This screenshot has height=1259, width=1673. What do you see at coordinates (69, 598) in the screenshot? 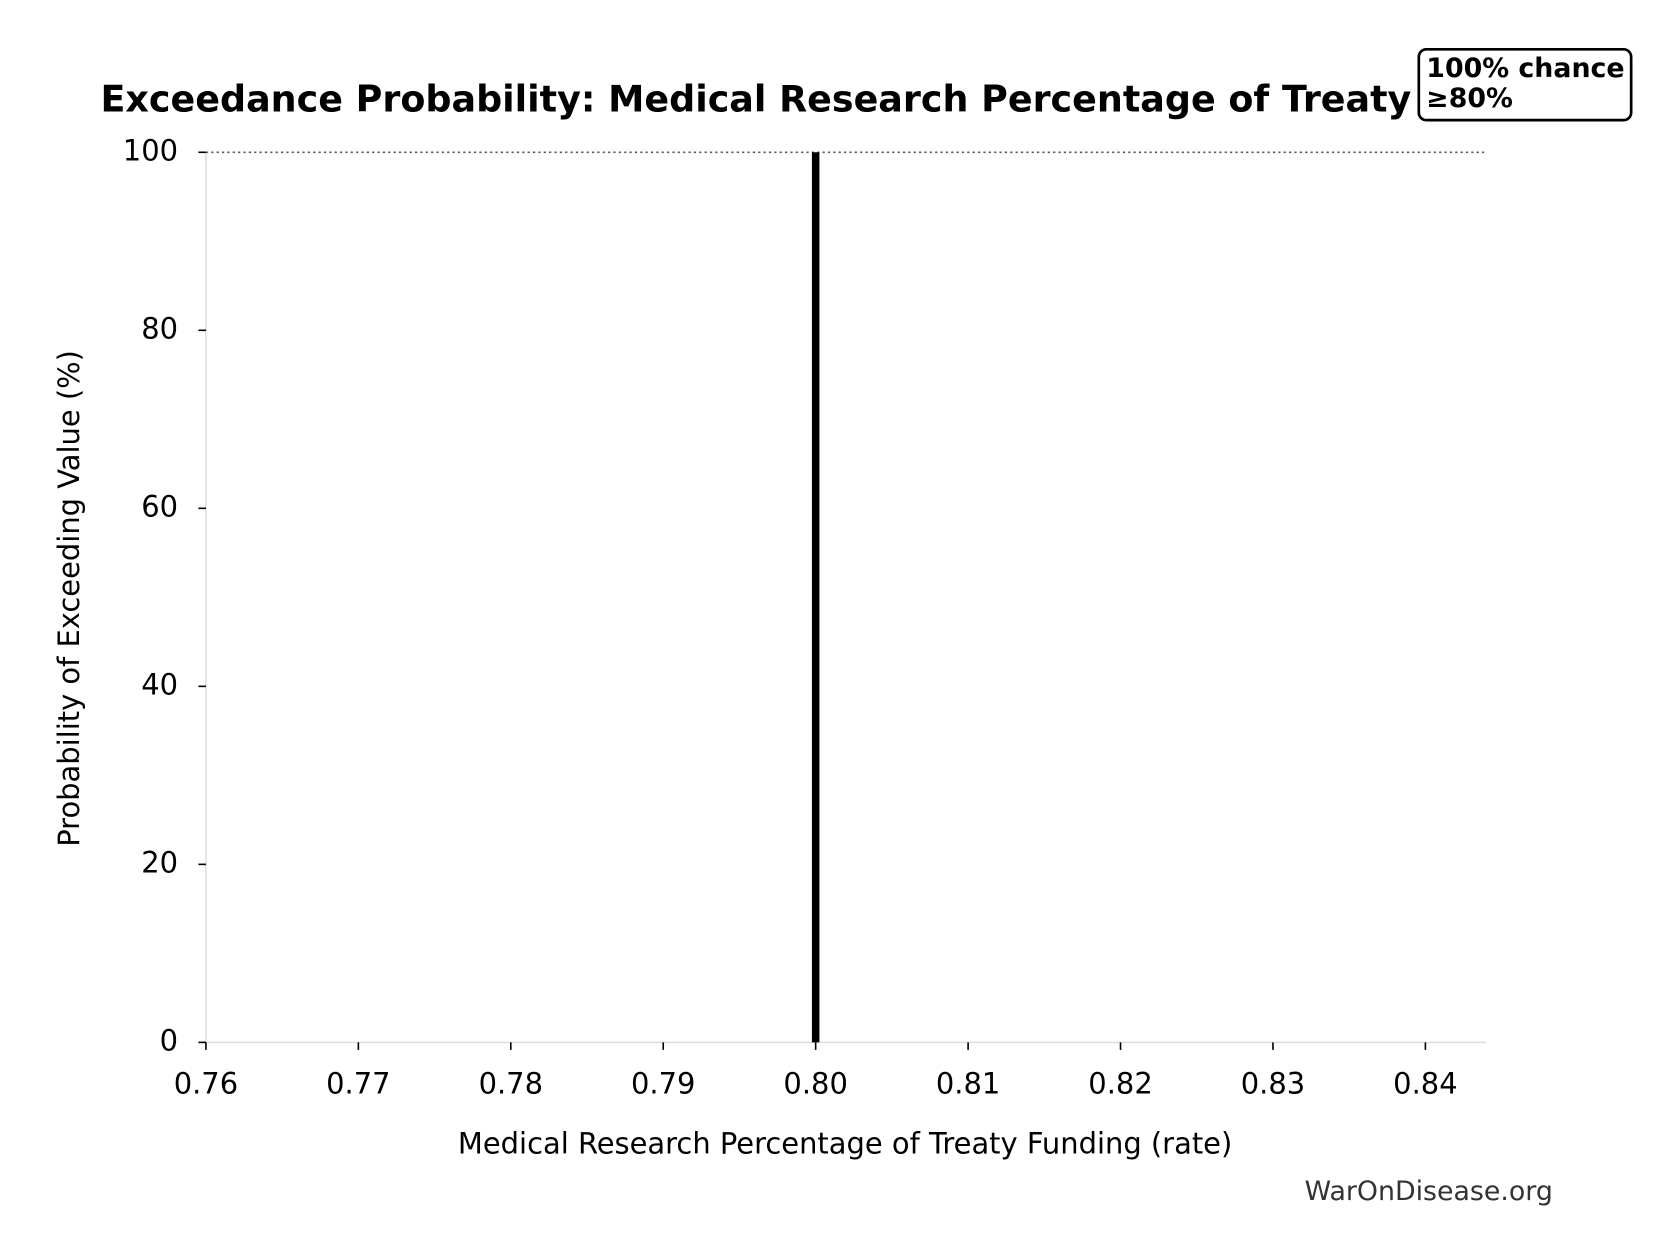
I see `y-axis-label: Probability of Exceeding Value (%)` at bounding box center [69, 598].